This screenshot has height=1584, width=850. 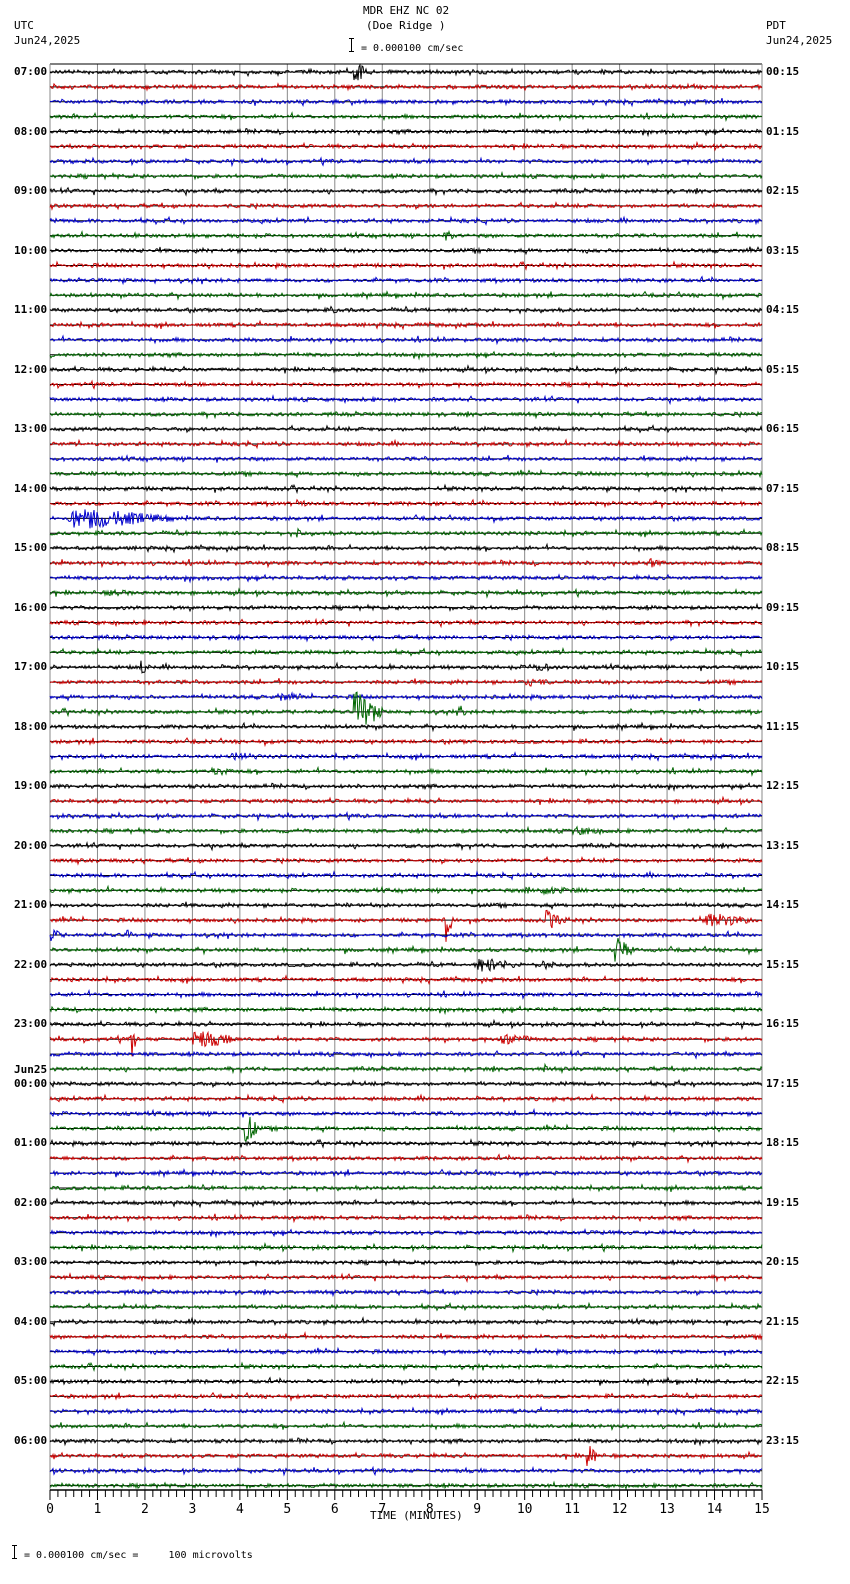 What do you see at coordinates (31, 726) in the screenshot?
I see `utc-time-label: 18:00` at bounding box center [31, 726].